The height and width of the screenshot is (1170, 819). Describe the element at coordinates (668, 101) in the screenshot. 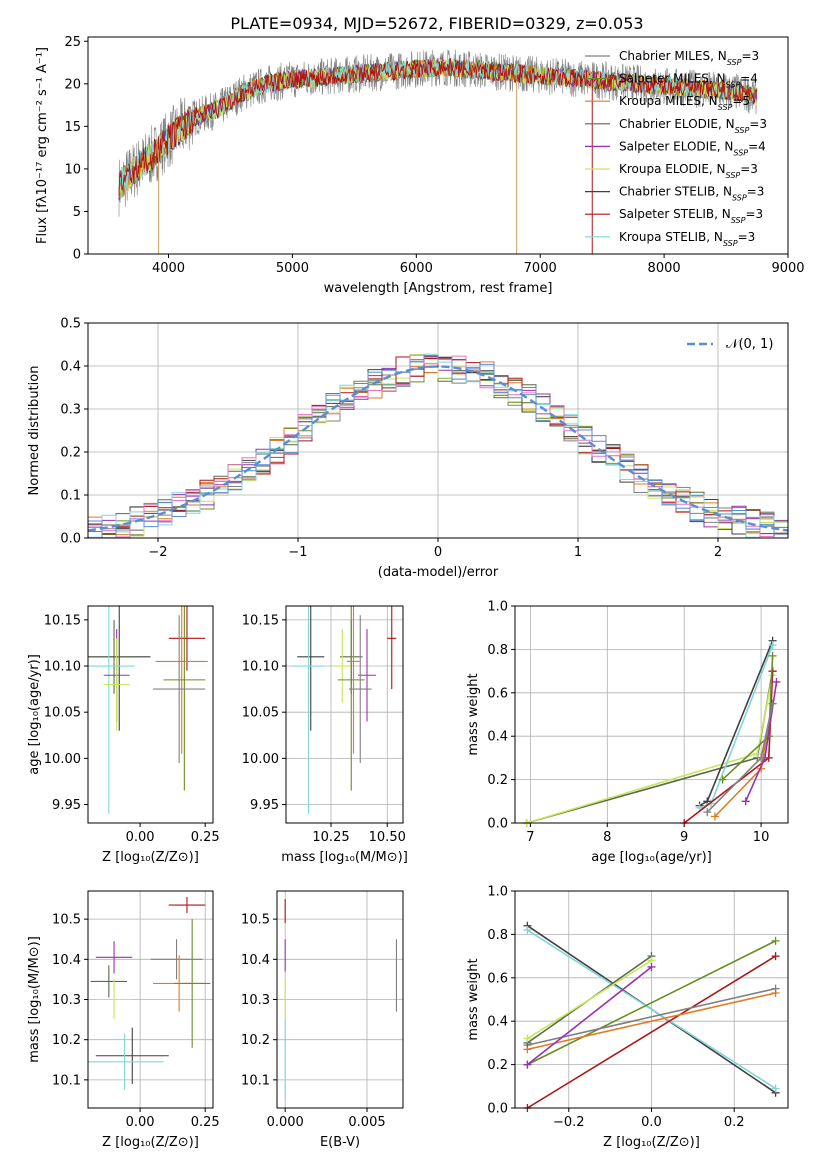

I see `legend-label-text: Kroupa MILES, N` at that location.